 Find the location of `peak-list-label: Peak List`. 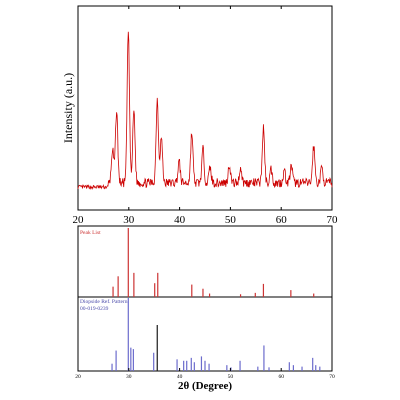

peak-list-label: Peak List is located at coordinates (90, 233).